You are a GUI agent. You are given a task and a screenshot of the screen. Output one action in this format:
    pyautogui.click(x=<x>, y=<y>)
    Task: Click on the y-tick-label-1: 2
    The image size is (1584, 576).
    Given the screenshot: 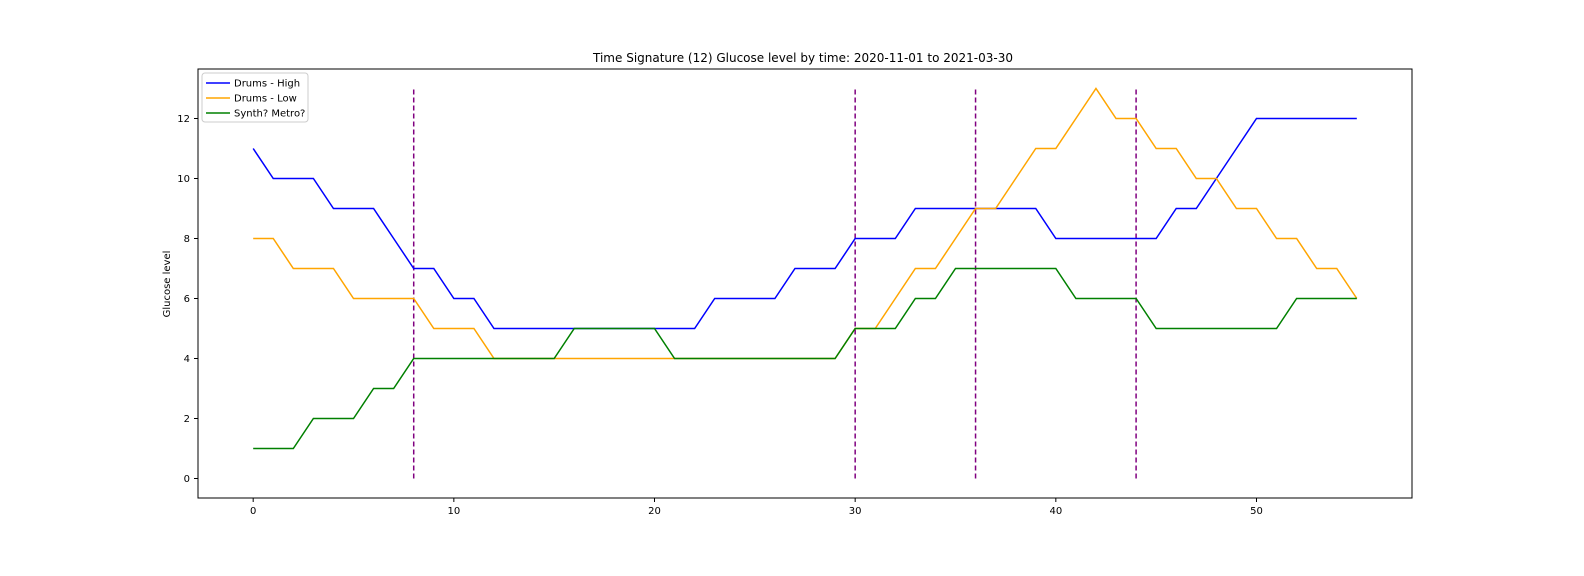 What is the action you would take?
    pyautogui.click(x=187, y=419)
    